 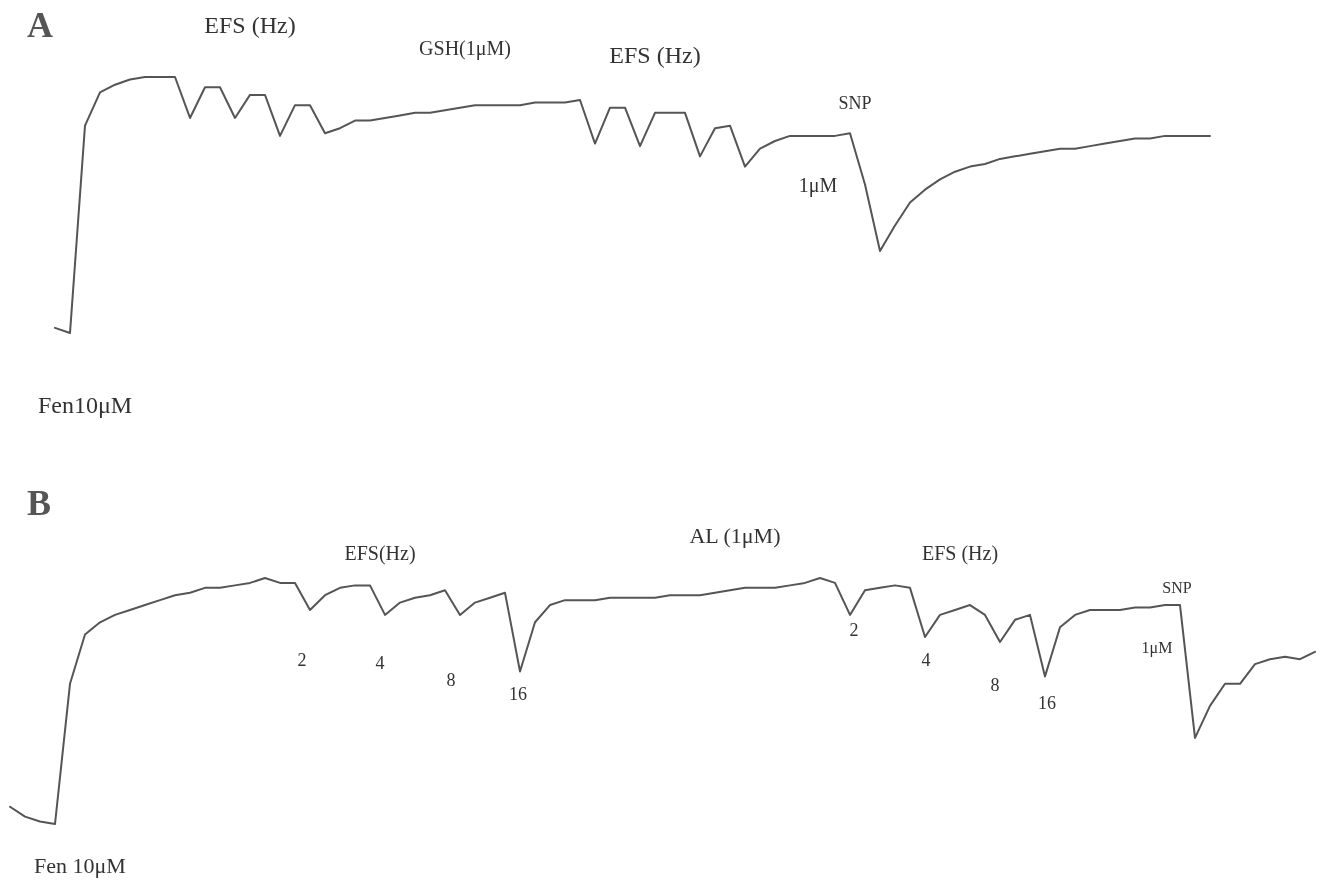 What do you see at coordinates (80, 865) in the screenshot?
I see `text: Fen 10μM` at bounding box center [80, 865].